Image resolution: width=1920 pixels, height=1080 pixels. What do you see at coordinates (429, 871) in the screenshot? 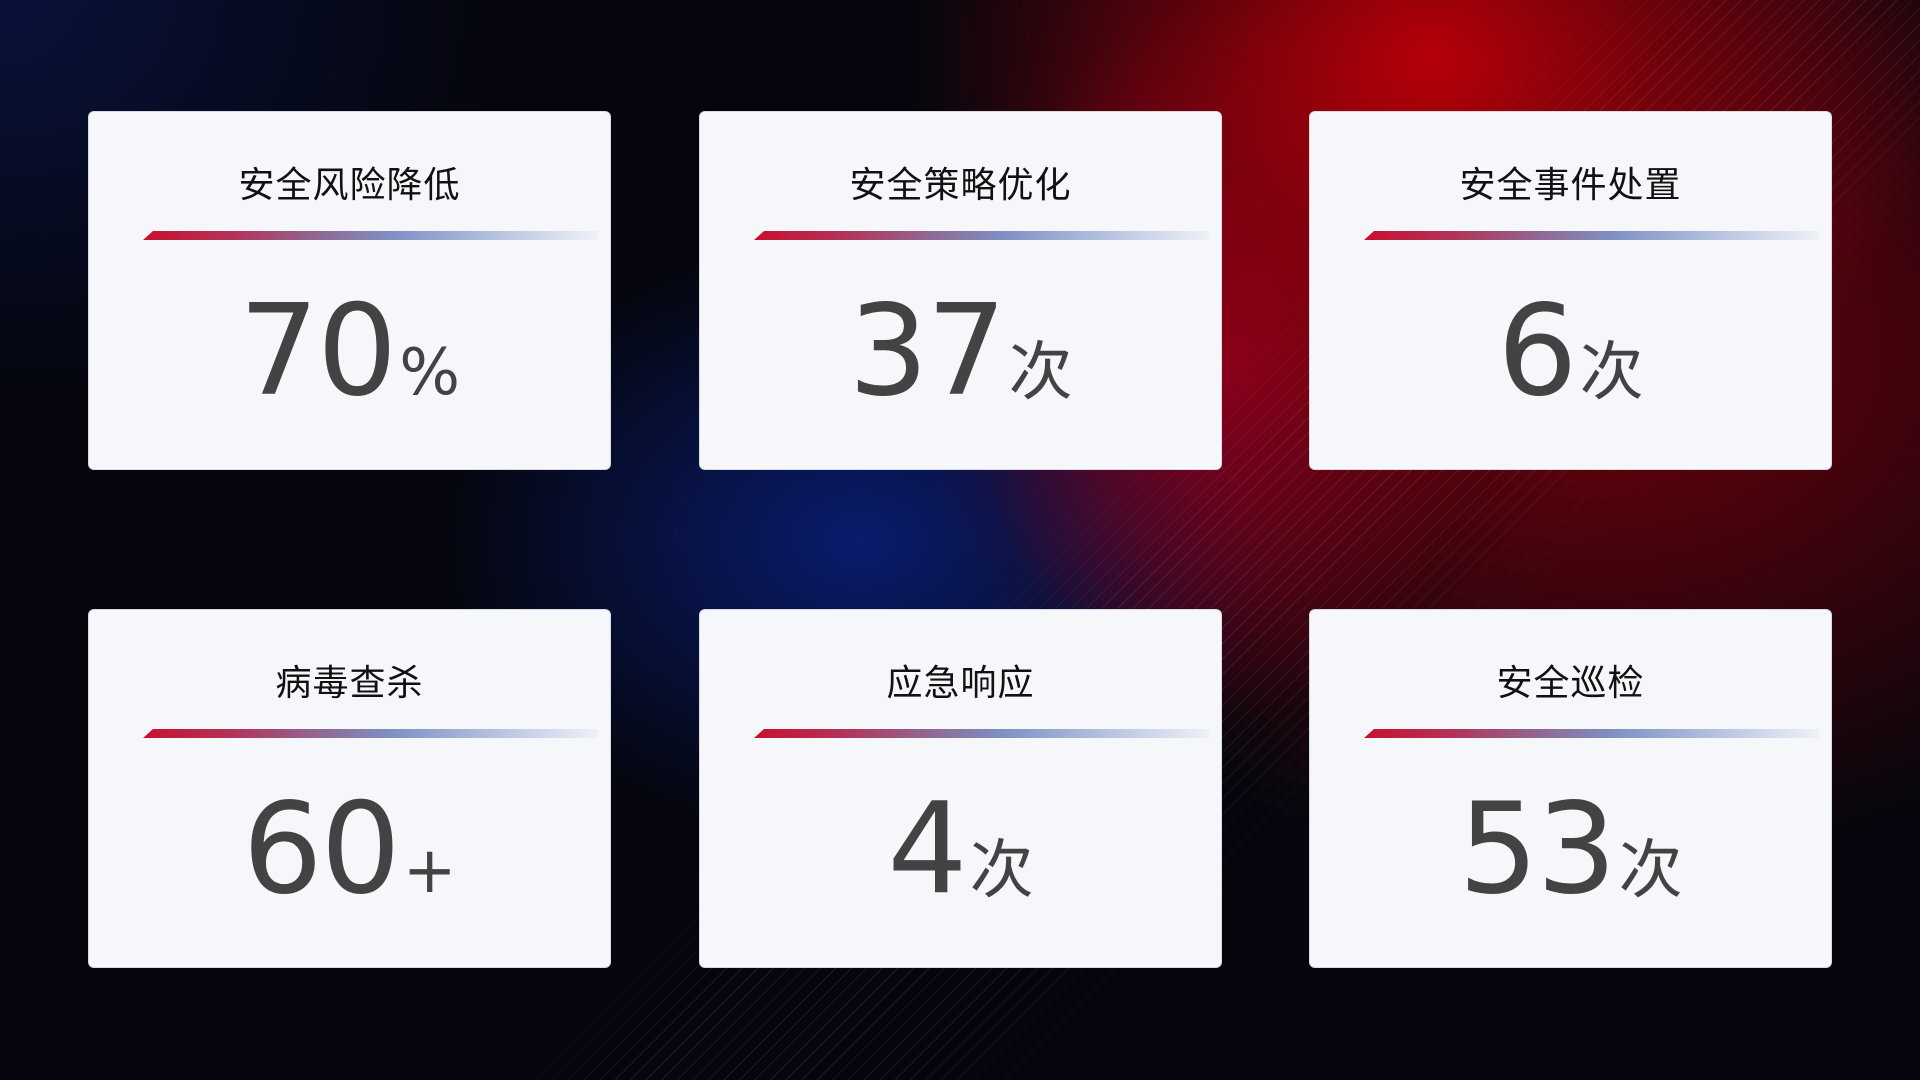
I see `value-unit: +` at bounding box center [429, 871].